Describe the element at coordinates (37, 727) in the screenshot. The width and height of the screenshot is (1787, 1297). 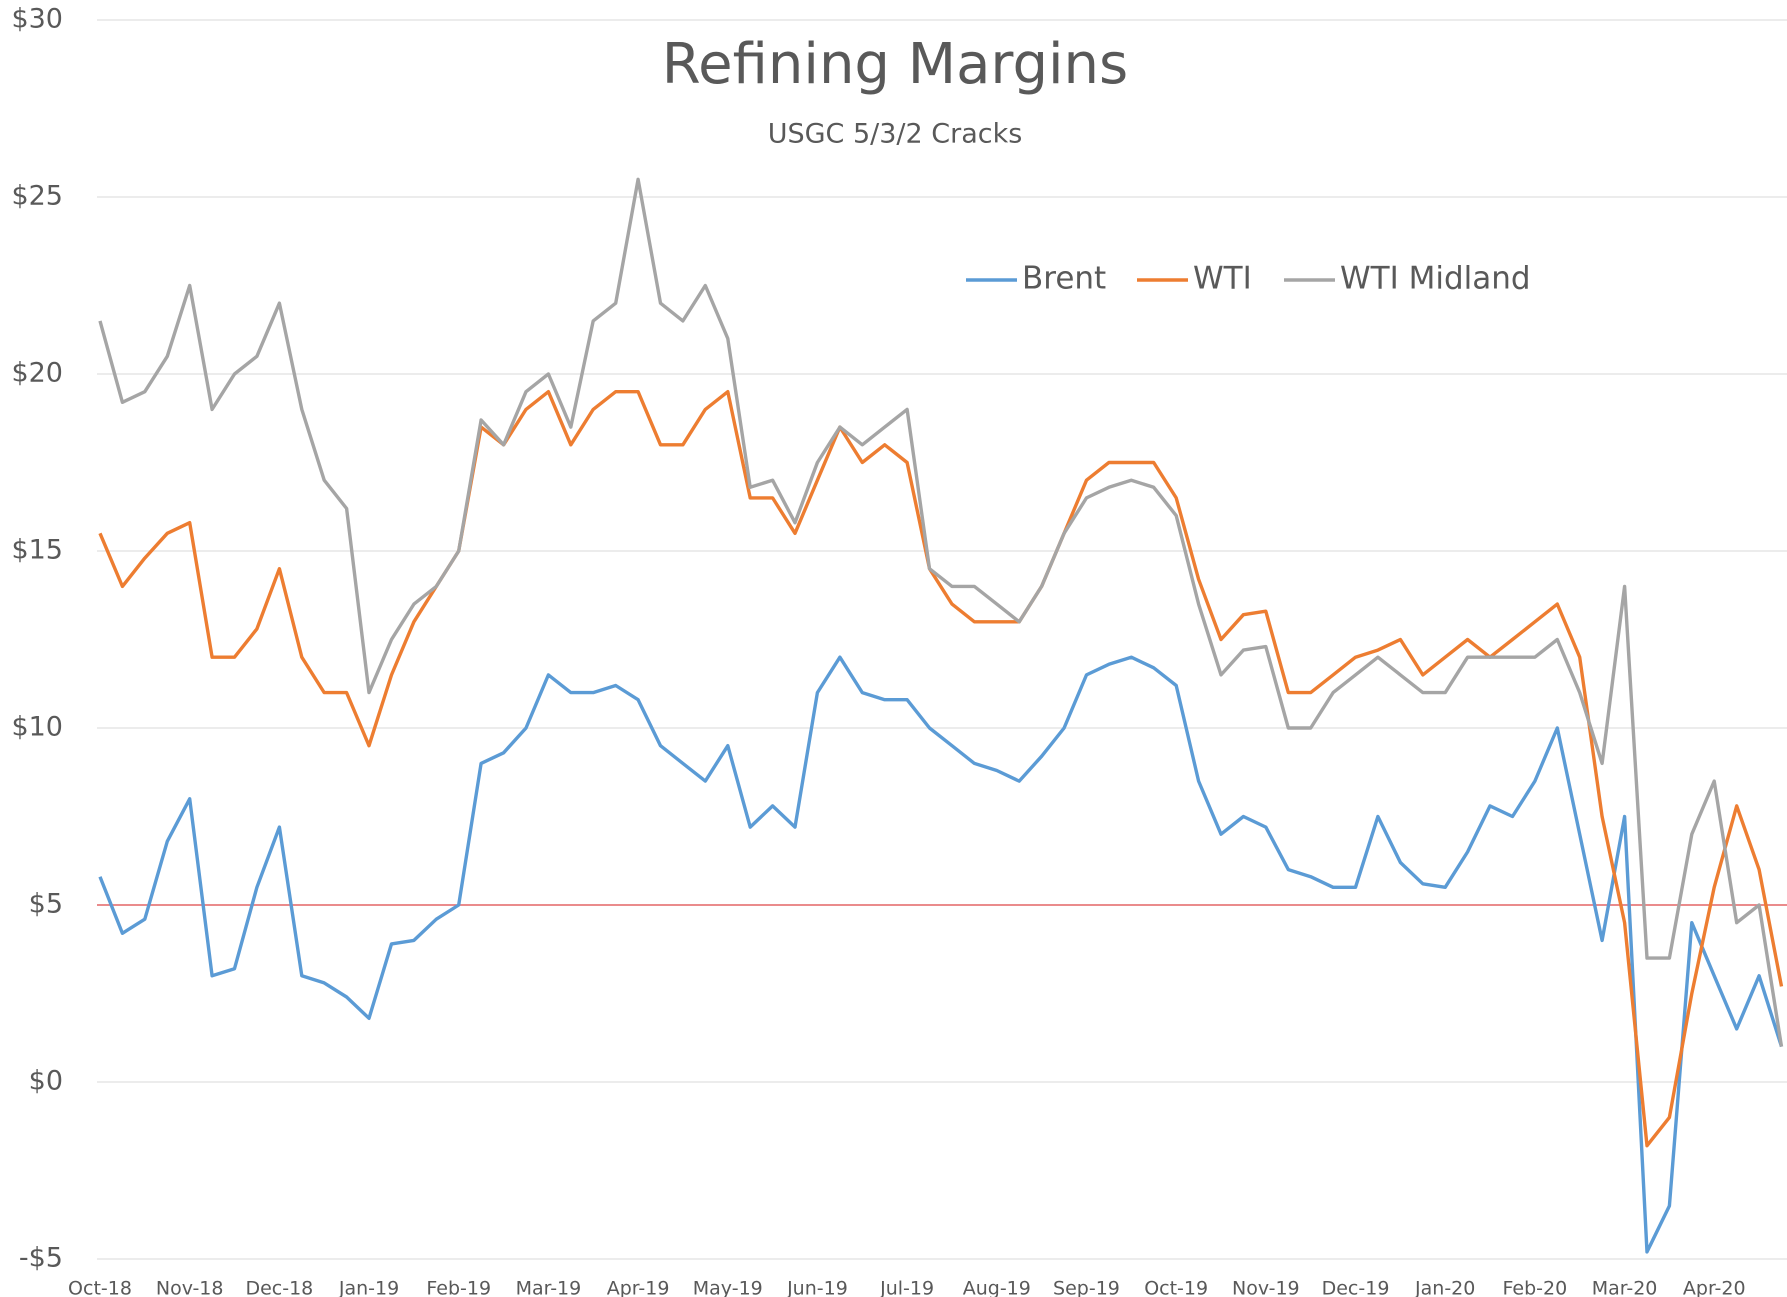
I see `y-tick-label: $10` at that location.